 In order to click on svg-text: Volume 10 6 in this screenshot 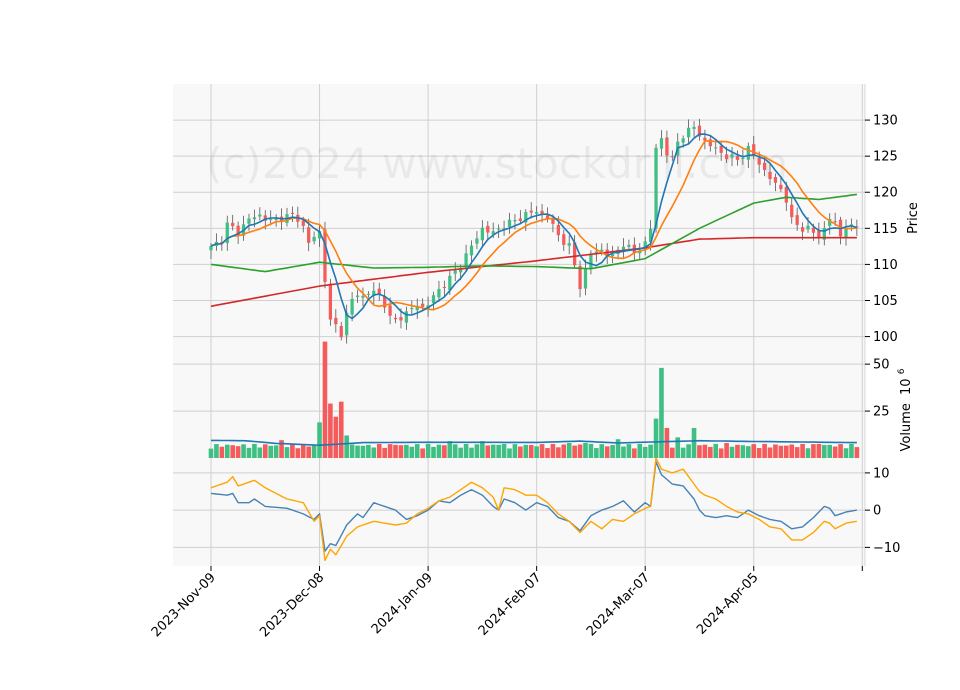, I will do `click(905, 409)`.